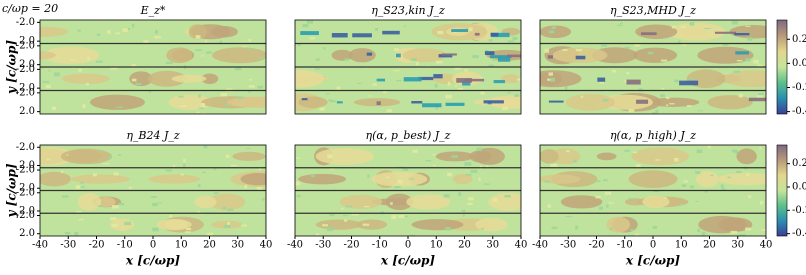 This screenshot has height=275, width=806. Describe the element at coordinates (568, 245) in the screenshot. I see `x-tick-label: -30` at that location.